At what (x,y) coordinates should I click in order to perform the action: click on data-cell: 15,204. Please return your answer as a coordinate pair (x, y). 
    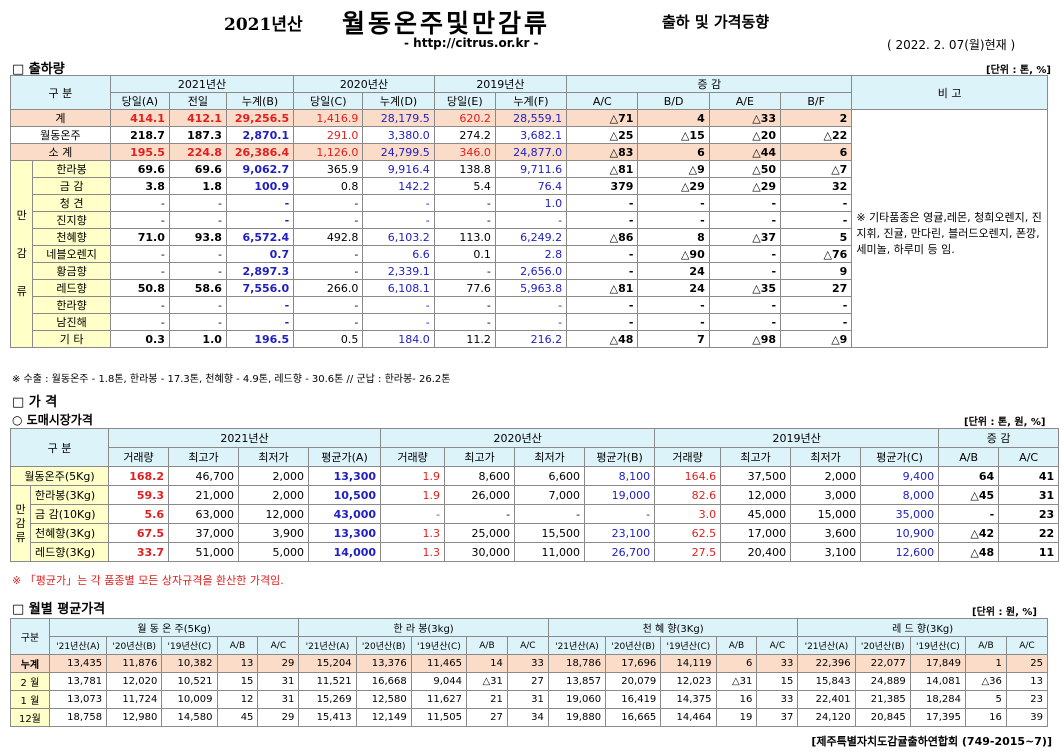
    Looking at the image, I should click on (327, 663).